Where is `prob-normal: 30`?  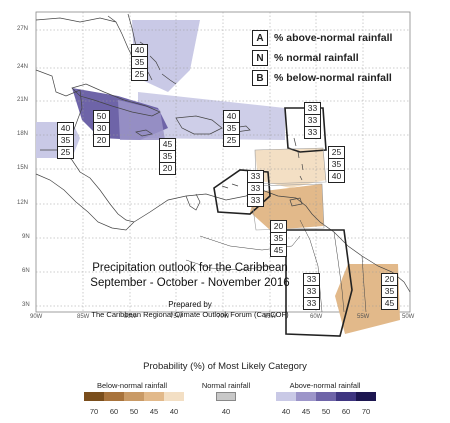
prob-normal: 30 is located at coordinates (101, 129).